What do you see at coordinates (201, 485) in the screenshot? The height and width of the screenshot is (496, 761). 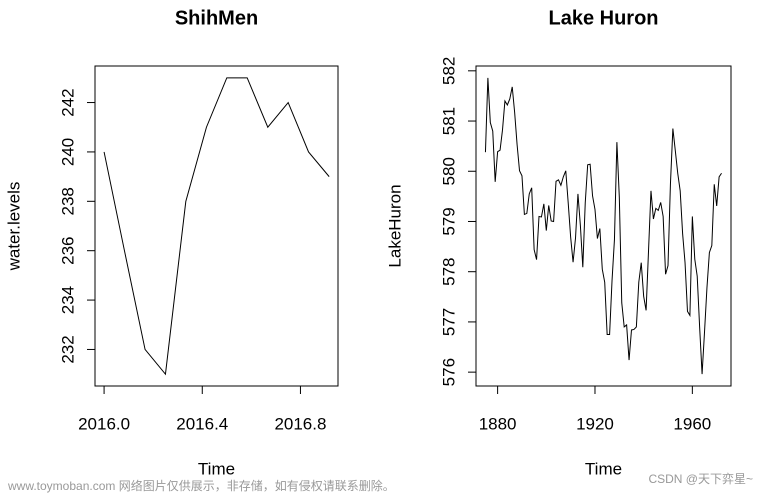 I see `watermark: www.toymoban.com 网络图片仅供展示，非存储，如有侵权请联系删除。` at bounding box center [201, 485].